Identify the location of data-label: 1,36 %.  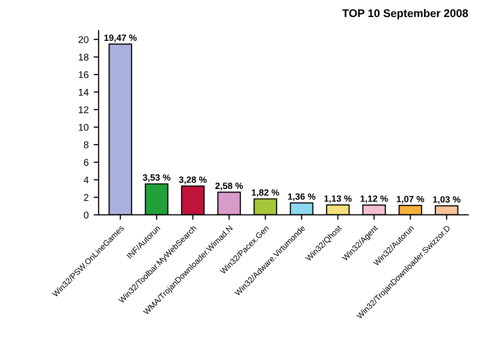
(302, 197).